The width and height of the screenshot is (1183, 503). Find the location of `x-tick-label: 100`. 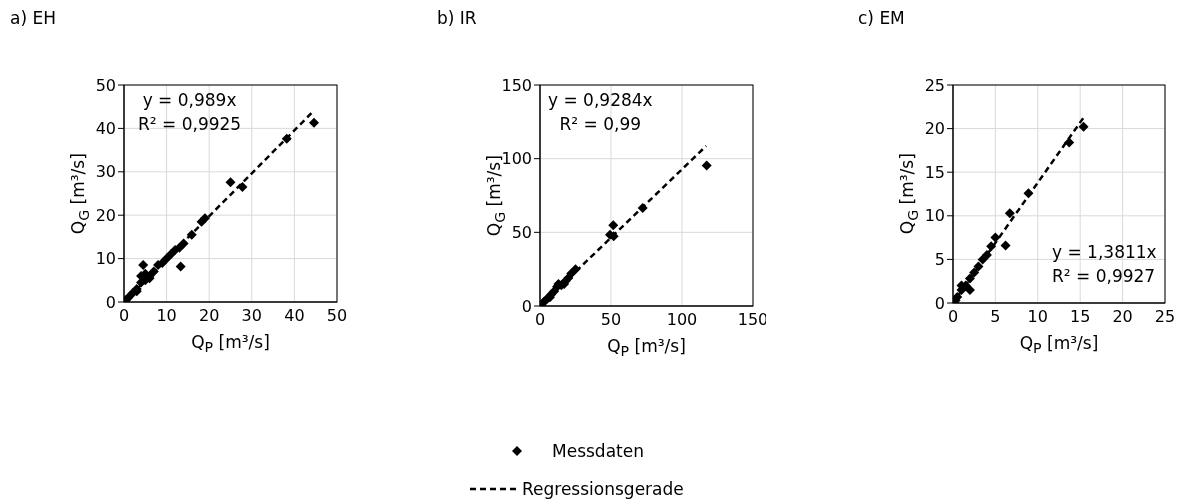

x-tick-label: 100 is located at coordinates (682, 320).